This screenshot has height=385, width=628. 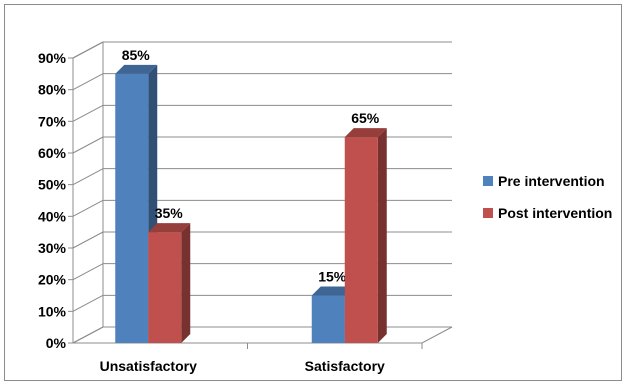 I want to click on y-tick-label: 90%, so click(x=52, y=58).